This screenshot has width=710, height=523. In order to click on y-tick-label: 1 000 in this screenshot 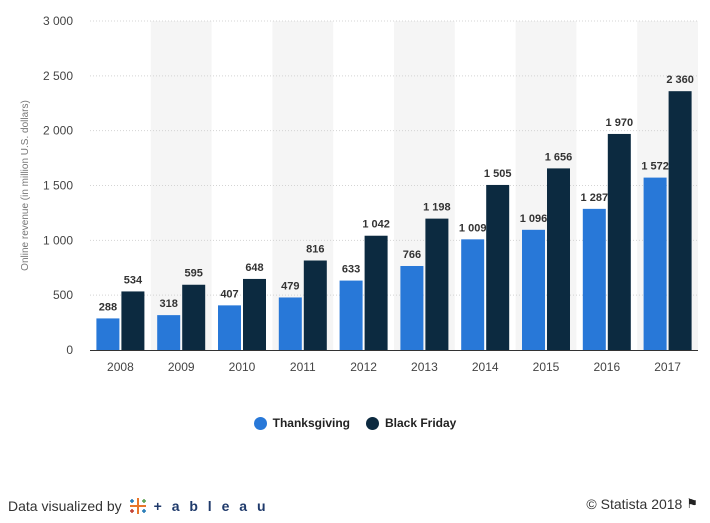, I will do `click(58, 240)`.